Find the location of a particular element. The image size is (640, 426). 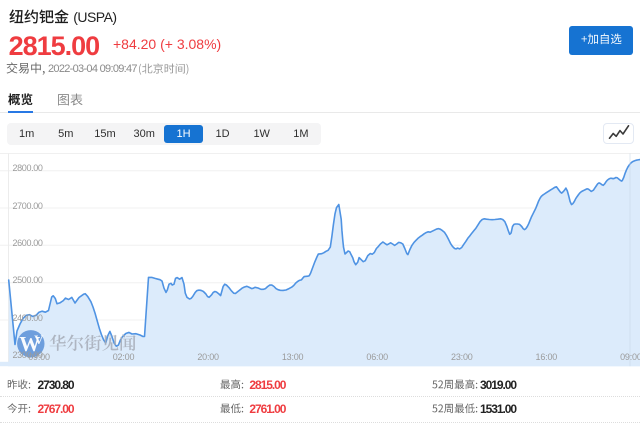

svg-text: W is located at coordinates (29, 344).